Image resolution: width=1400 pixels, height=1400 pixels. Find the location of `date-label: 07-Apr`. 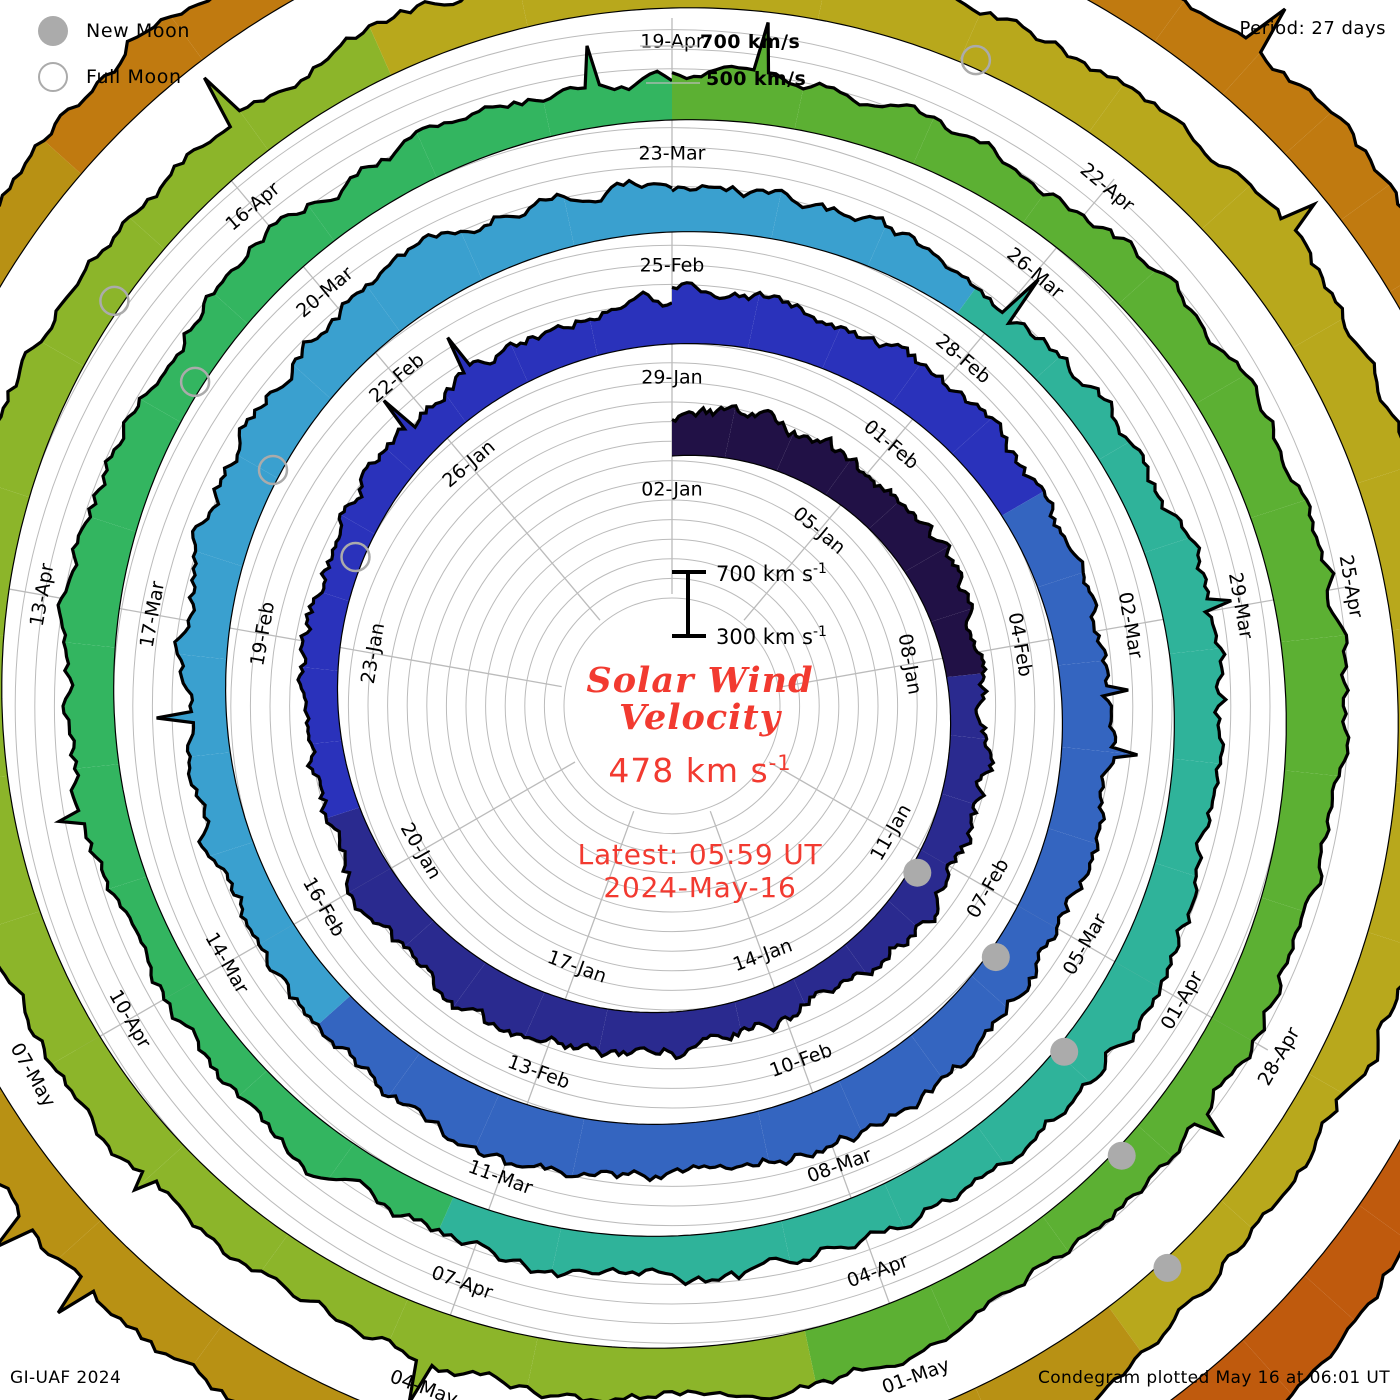

date-label: 07-Apr is located at coordinates (461, 1283).